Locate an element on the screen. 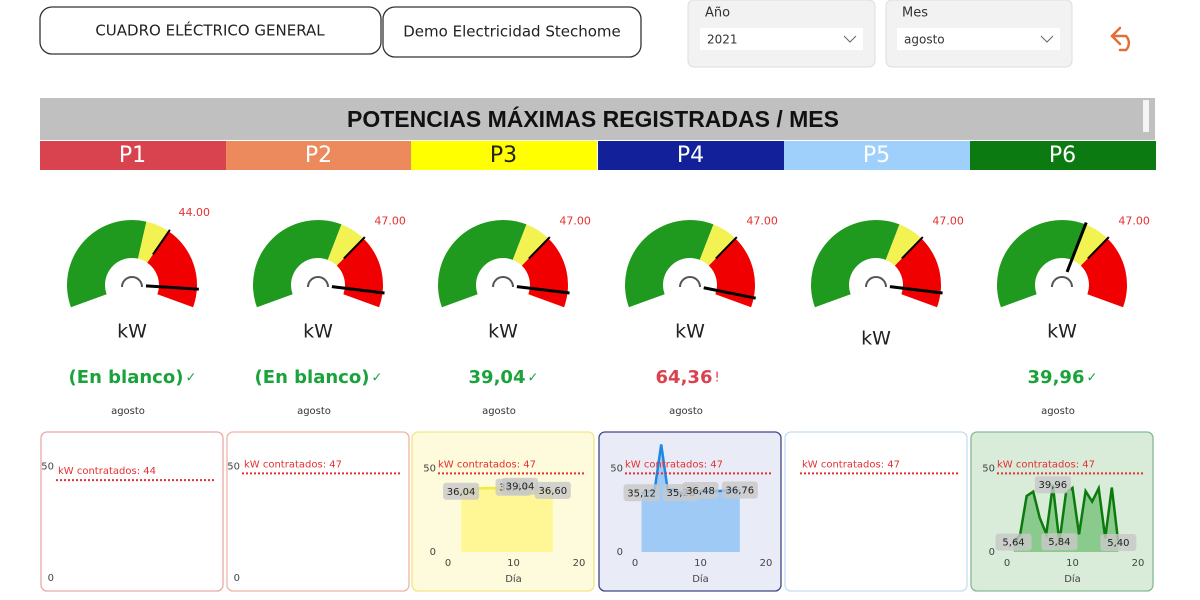 The height and width of the screenshot is (600, 1200). nav-button-label: Demo Electricidad Stechome is located at coordinates (512, 32).